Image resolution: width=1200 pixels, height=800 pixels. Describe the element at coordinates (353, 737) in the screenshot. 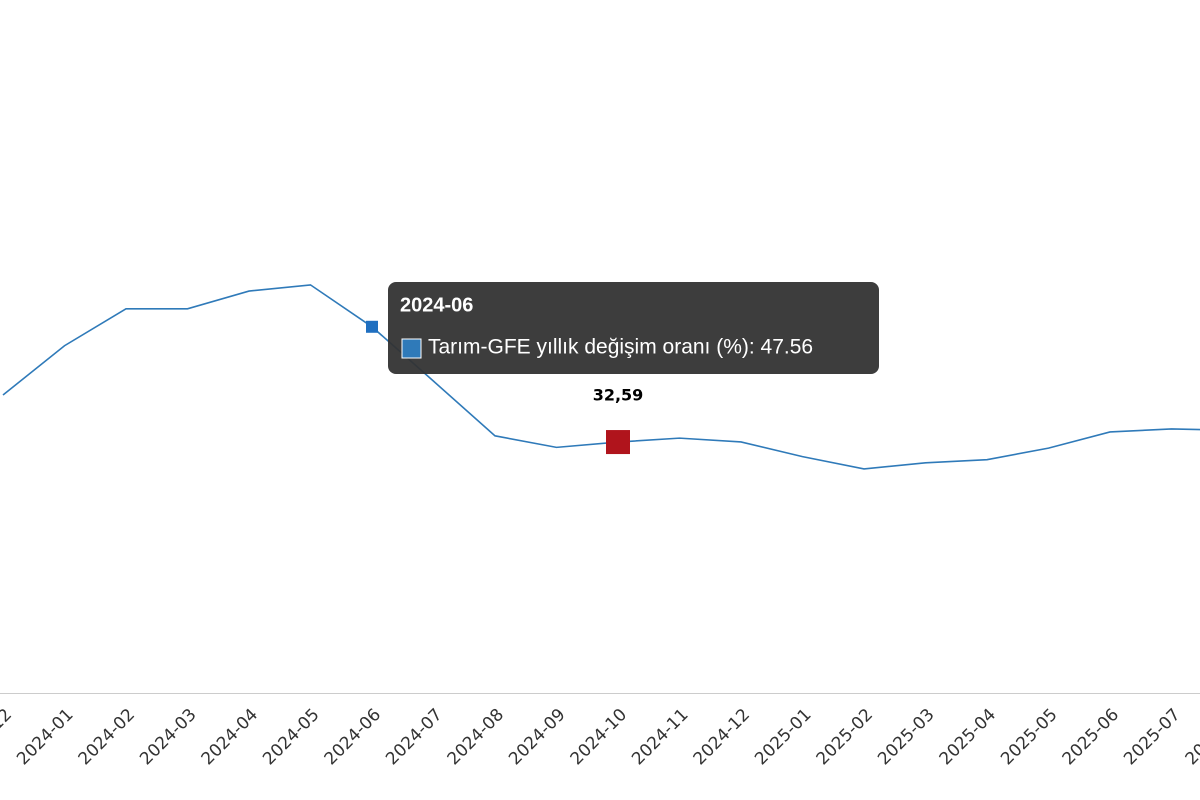

I see `x-tick-label: 2024-06` at that location.